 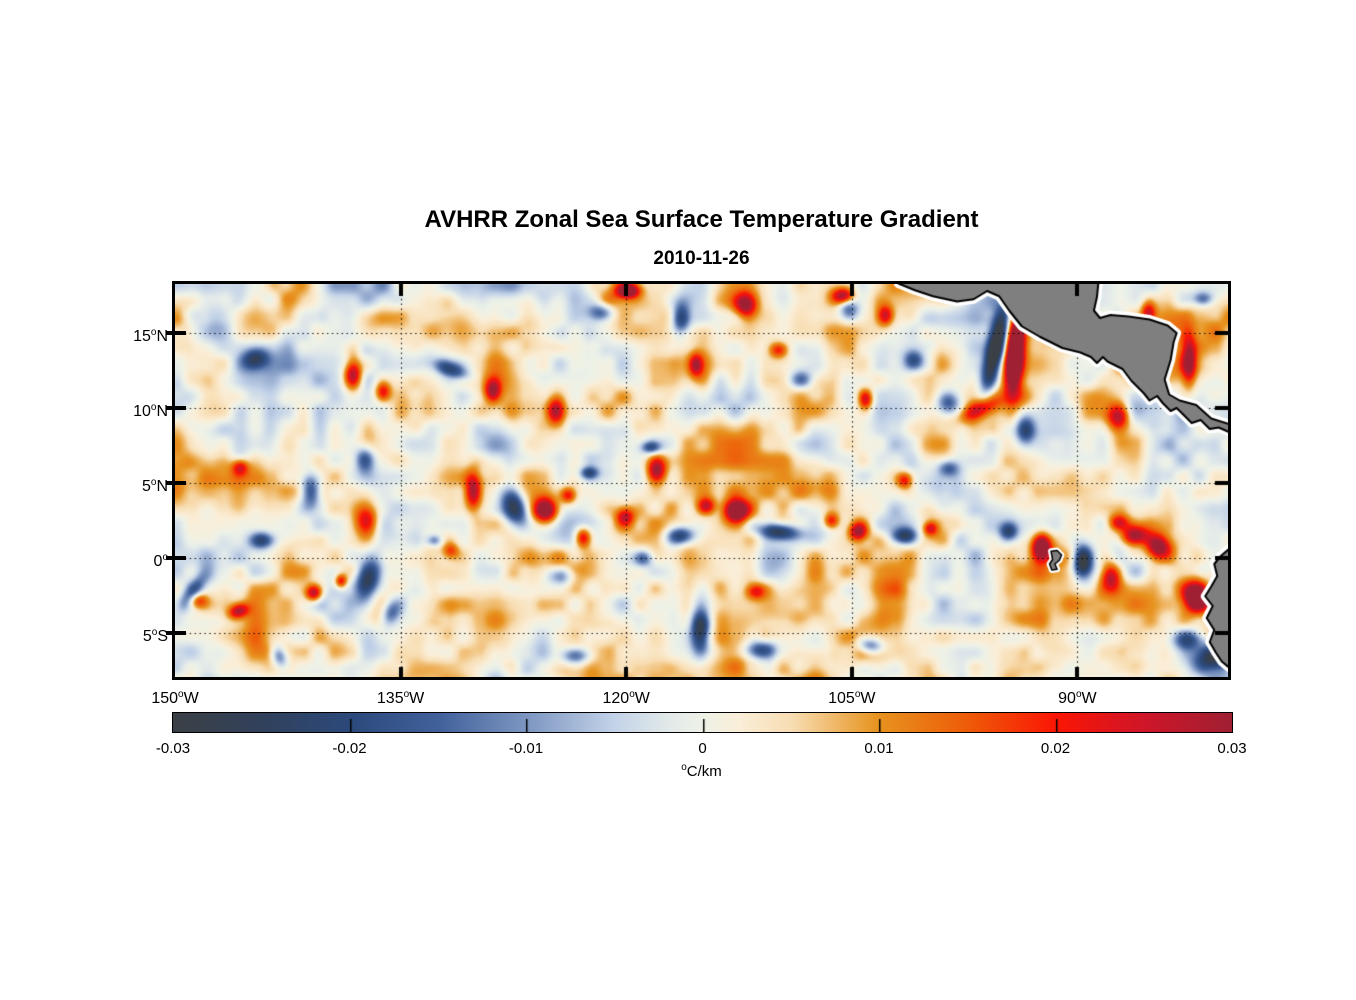 I want to click on y-tick-label: 15oN, so click(x=150, y=336).